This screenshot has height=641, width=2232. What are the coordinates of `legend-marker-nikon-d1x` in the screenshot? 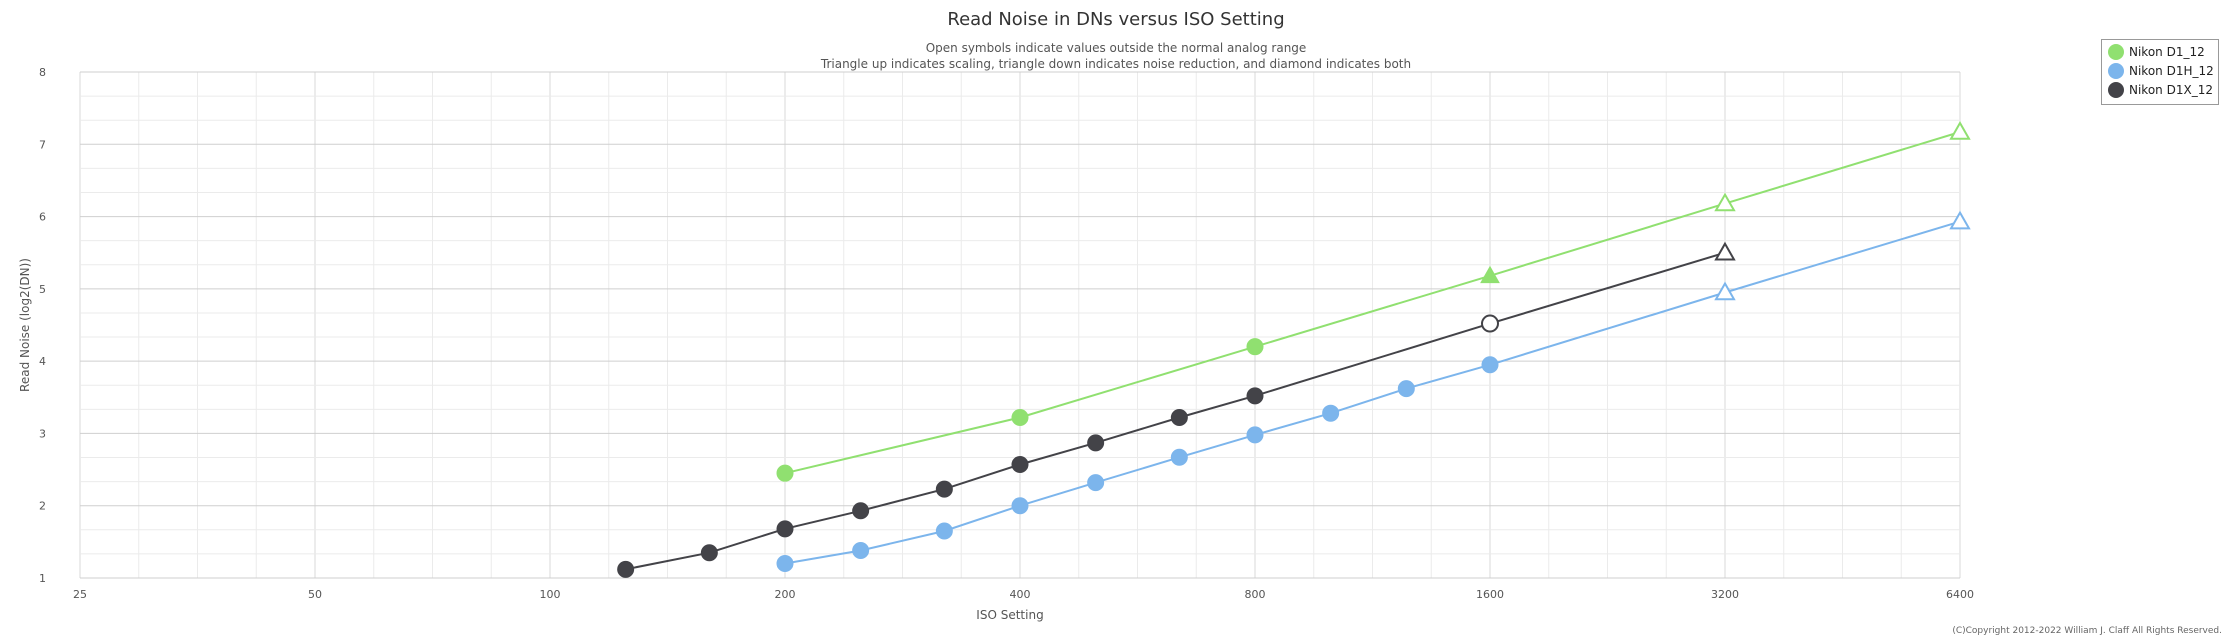 It's located at (2116, 89).